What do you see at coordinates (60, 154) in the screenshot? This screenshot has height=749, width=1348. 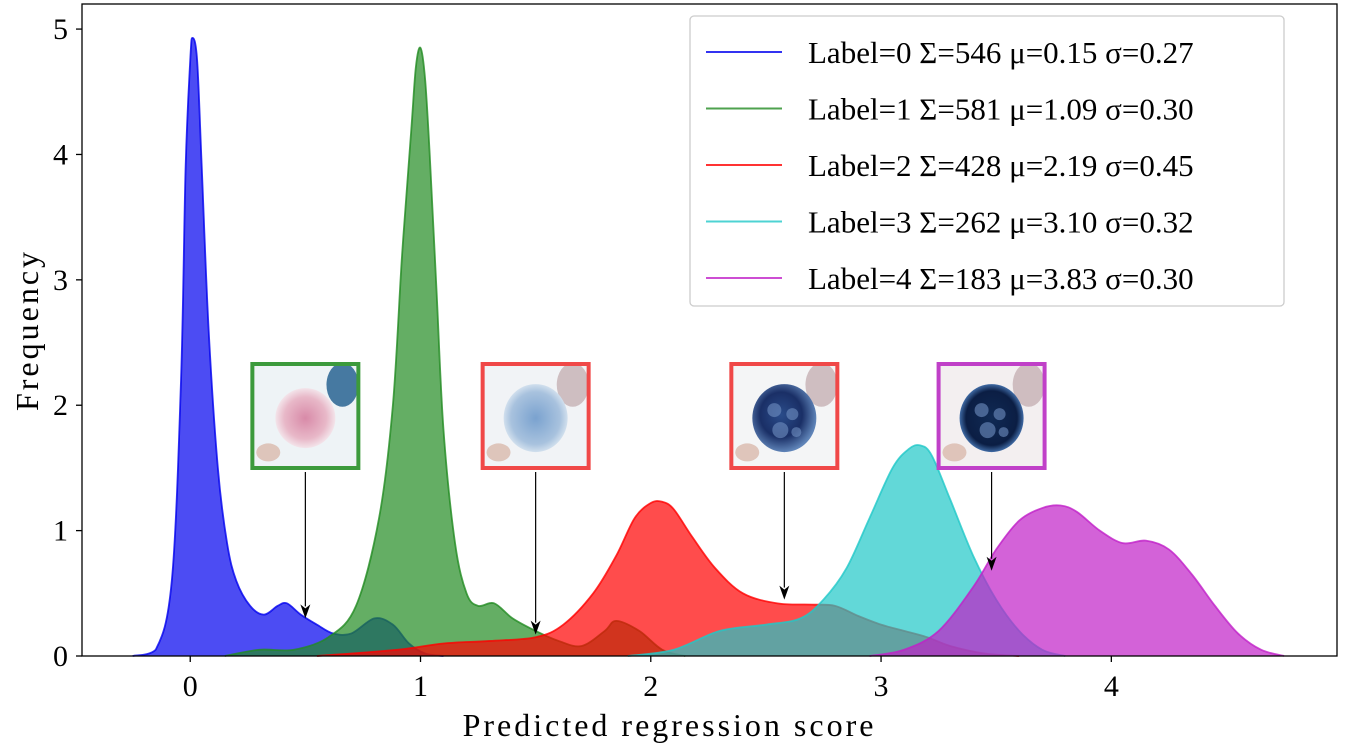 I see `y-tick-label: 4` at bounding box center [60, 154].